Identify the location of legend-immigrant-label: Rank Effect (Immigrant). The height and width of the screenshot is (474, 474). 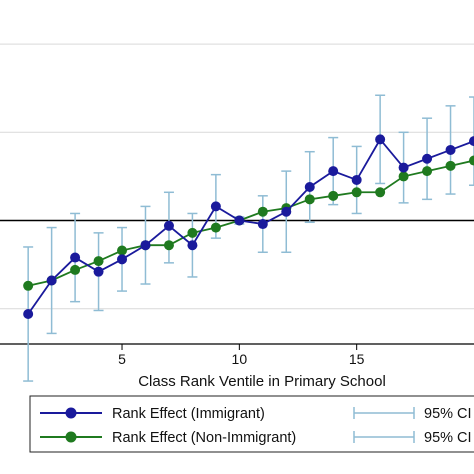
(188, 414).